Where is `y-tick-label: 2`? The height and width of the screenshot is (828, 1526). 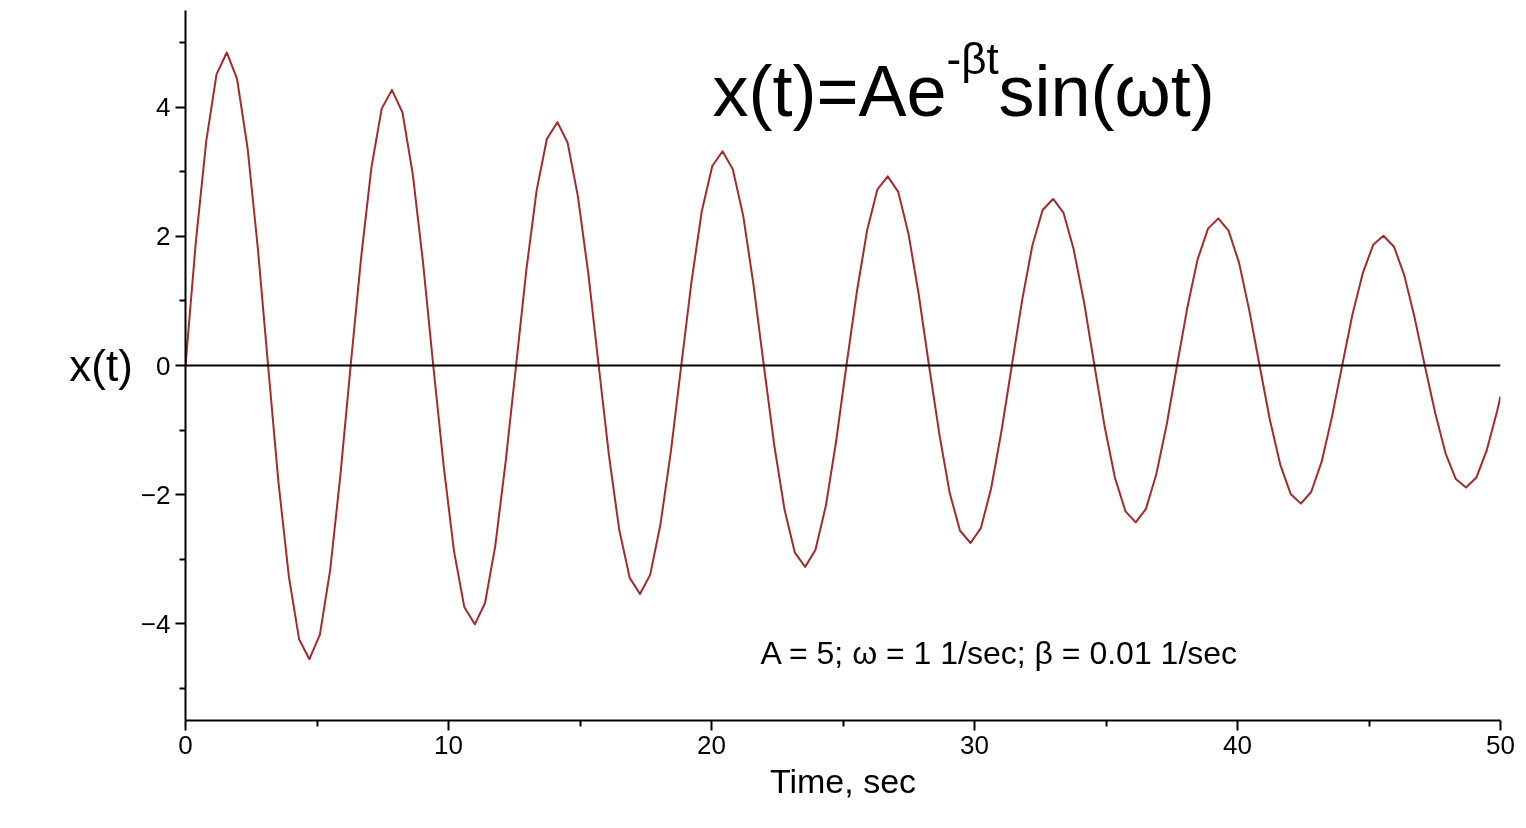 y-tick-label: 2 is located at coordinates (163, 236).